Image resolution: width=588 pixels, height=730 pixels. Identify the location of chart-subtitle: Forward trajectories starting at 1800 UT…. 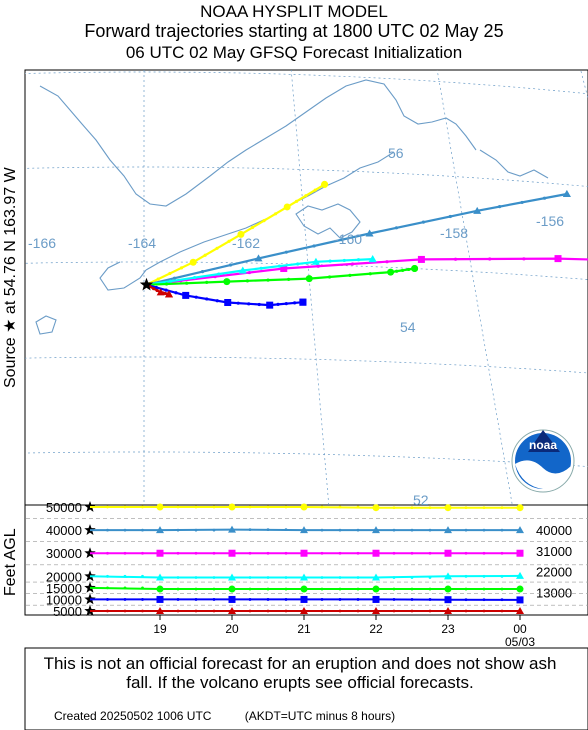
(294, 31).